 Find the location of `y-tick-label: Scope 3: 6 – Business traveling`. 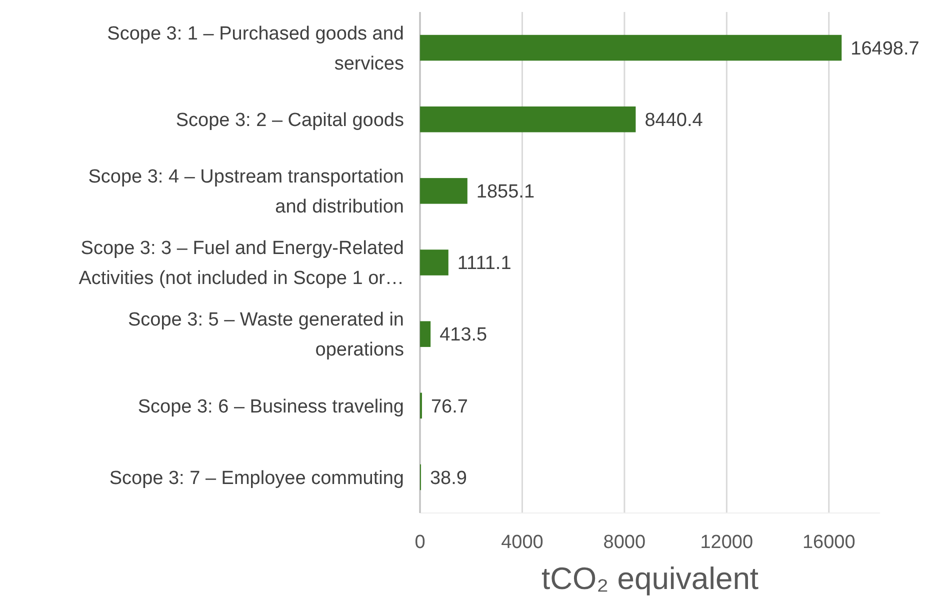

y-tick-label: Scope 3: 6 – Business traveling is located at coordinates (271, 407).